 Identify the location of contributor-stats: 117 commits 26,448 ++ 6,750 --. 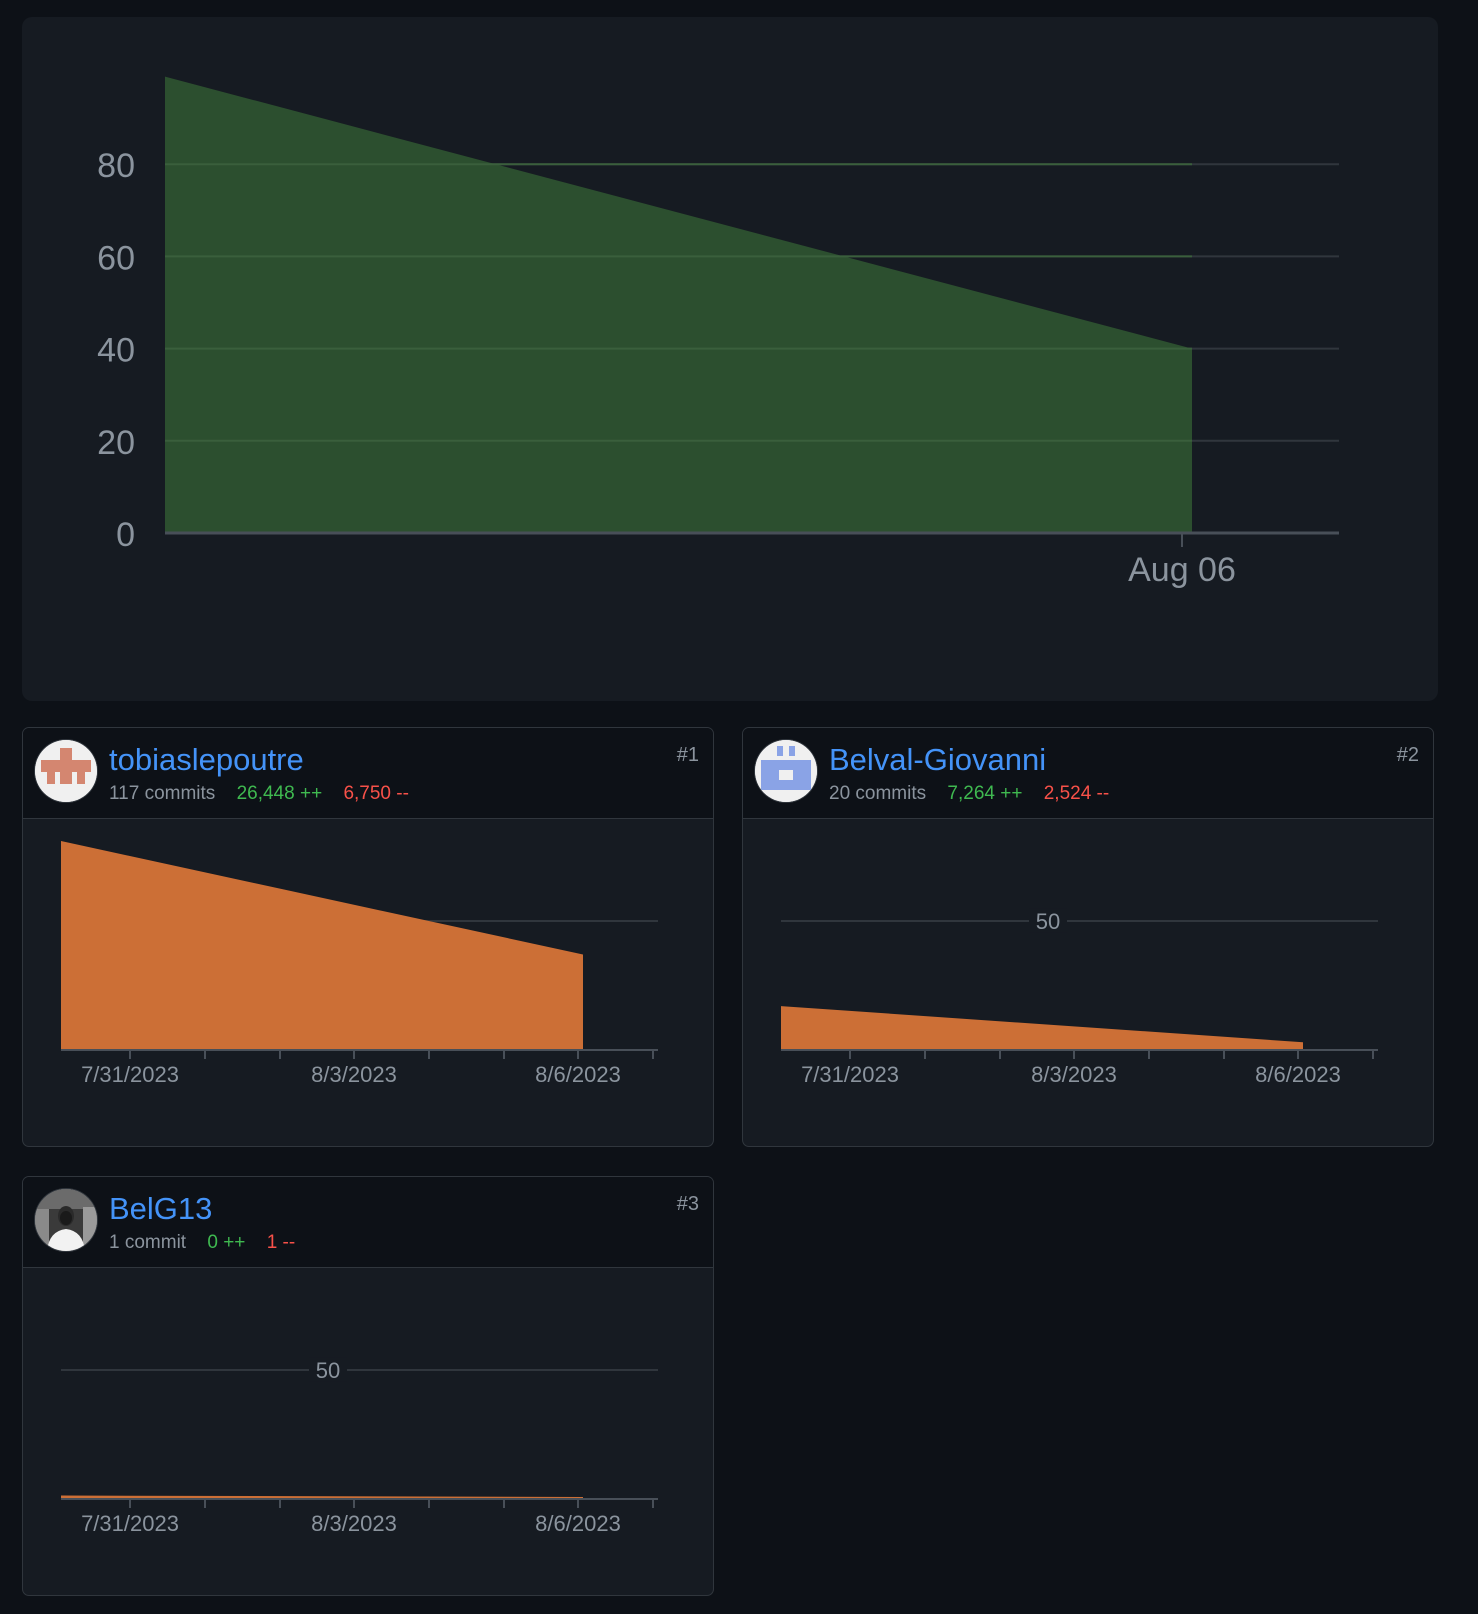
(267, 794).